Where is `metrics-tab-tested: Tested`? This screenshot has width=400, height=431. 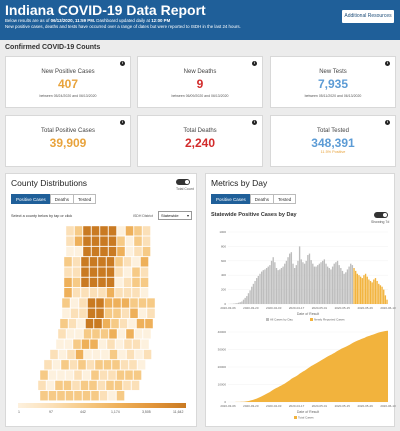 metrics-tab-tested: Tested is located at coordinates (285, 199).